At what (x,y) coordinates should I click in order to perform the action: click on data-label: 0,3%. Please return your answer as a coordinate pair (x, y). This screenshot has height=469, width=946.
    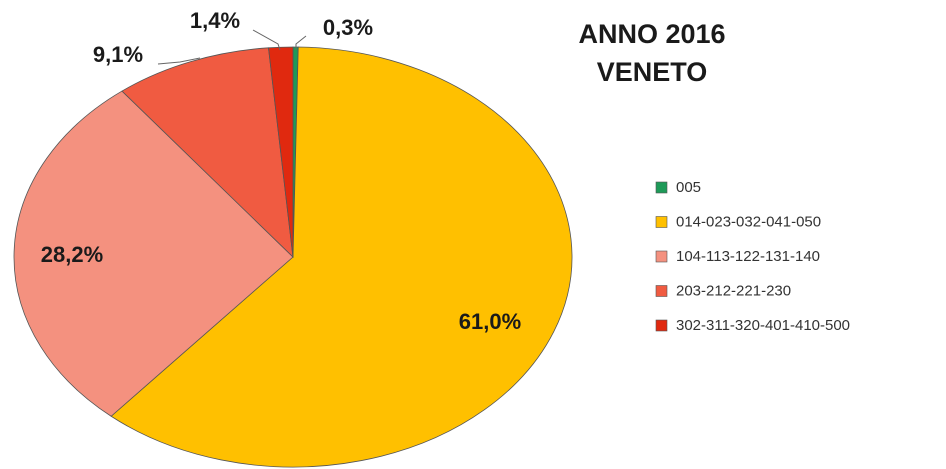
    Looking at the image, I should click on (348, 27).